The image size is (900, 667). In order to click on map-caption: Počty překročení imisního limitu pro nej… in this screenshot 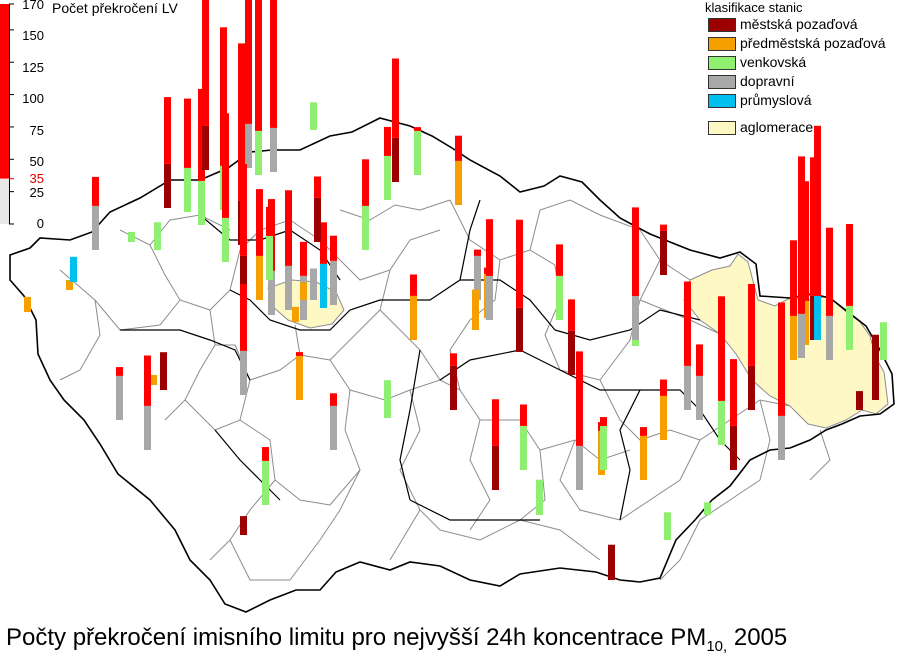, I will do `click(396, 639)`.